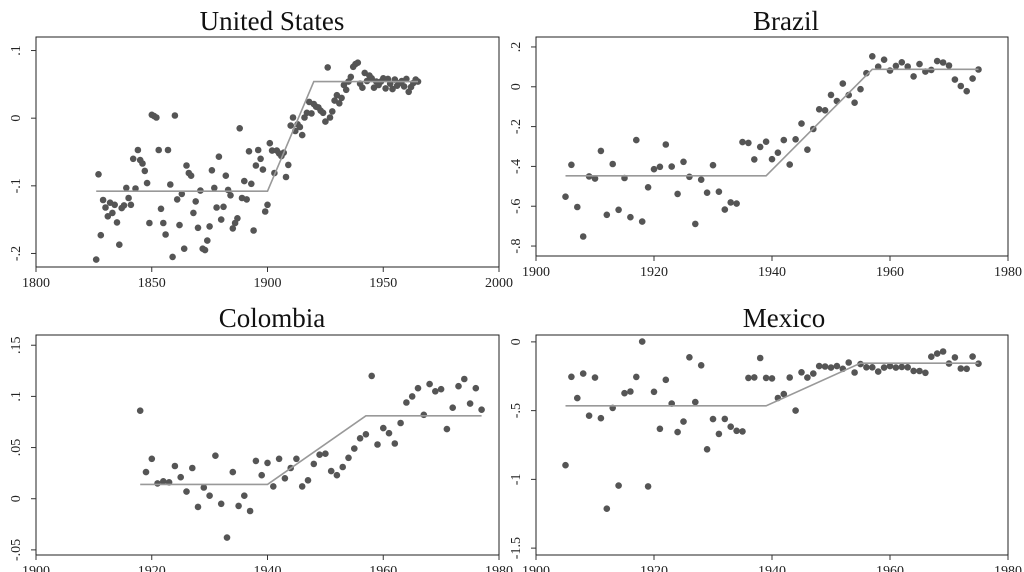 This screenshot has width=1024, height=572. Describe the element at coordinates (772, 122) in the screenshot. I see `fit-line` at that location.